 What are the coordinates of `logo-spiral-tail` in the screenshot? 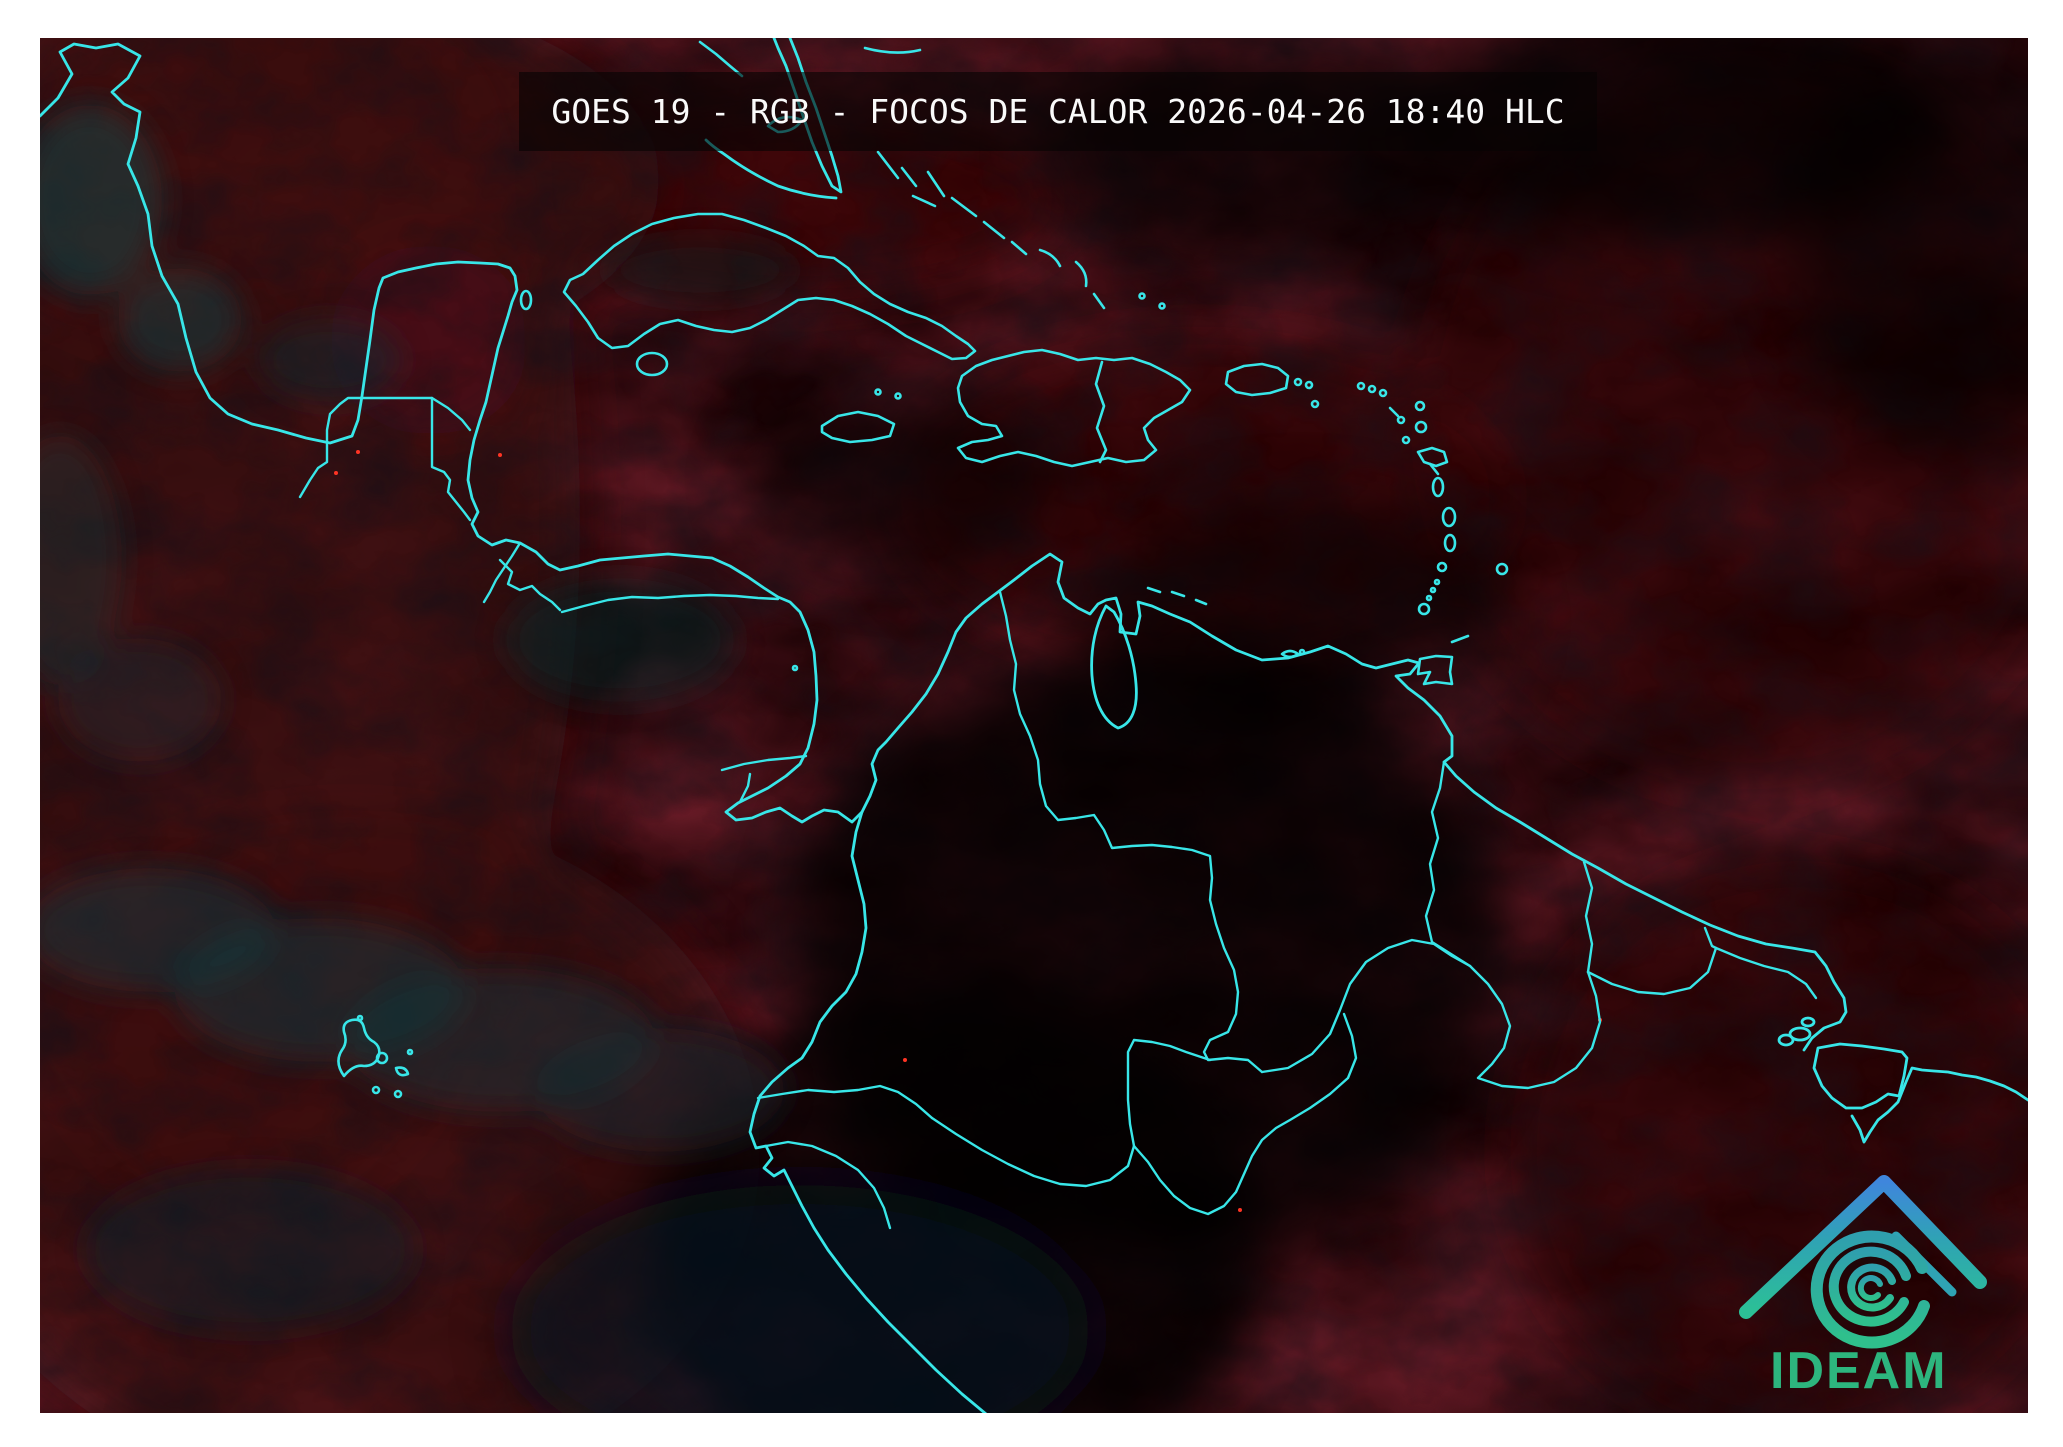 It's located at (1861, 1338).